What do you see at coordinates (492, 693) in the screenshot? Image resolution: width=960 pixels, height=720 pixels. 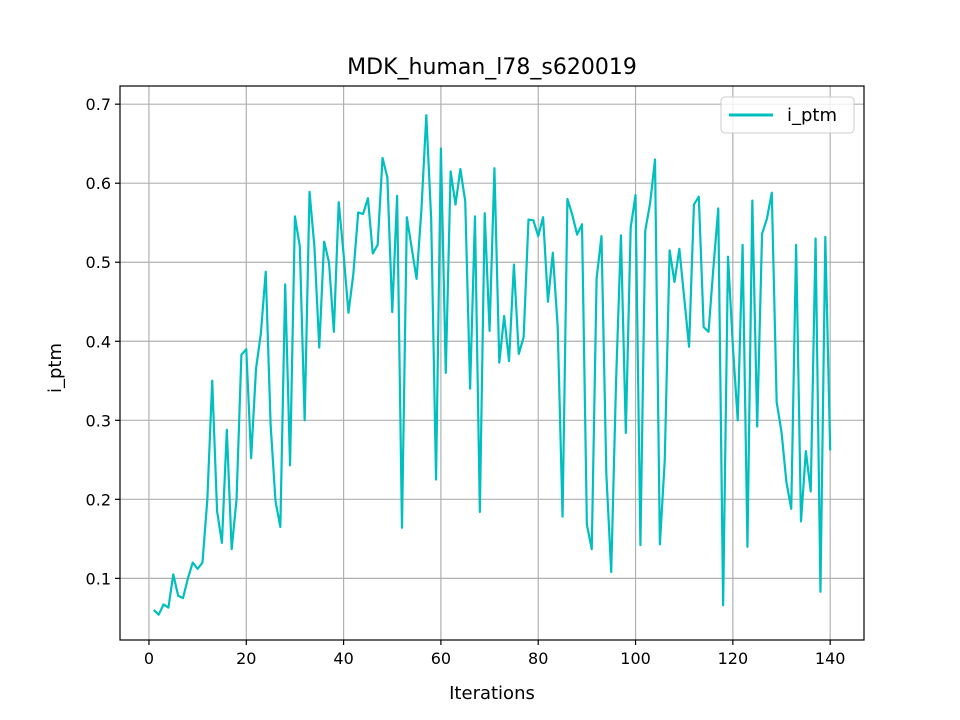 I see `x-axis-label: Iterations` at bounding box center [492, 693].